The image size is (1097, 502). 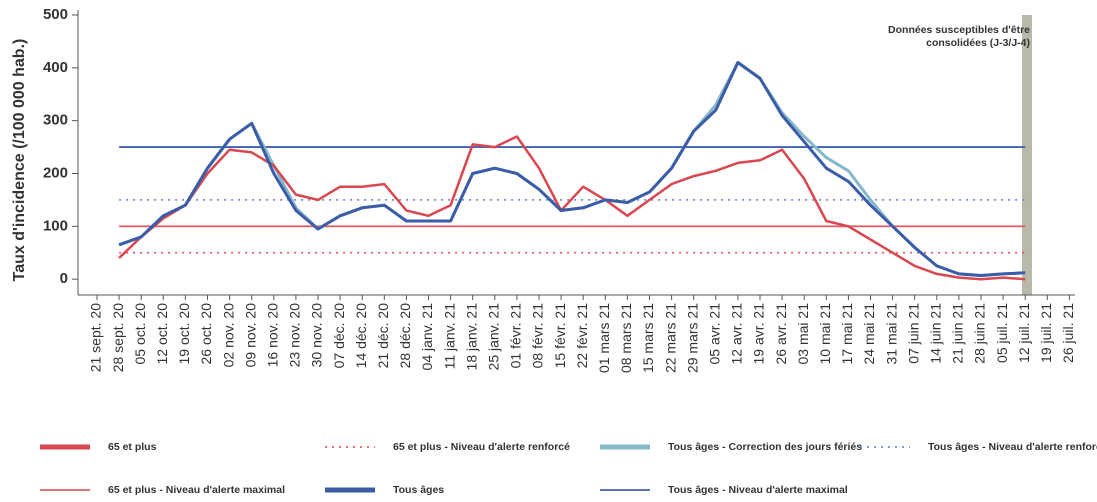 I want to click on legend-label: 65 et plus - Niveau d'alerte maximal, so click(x=196, y=490).